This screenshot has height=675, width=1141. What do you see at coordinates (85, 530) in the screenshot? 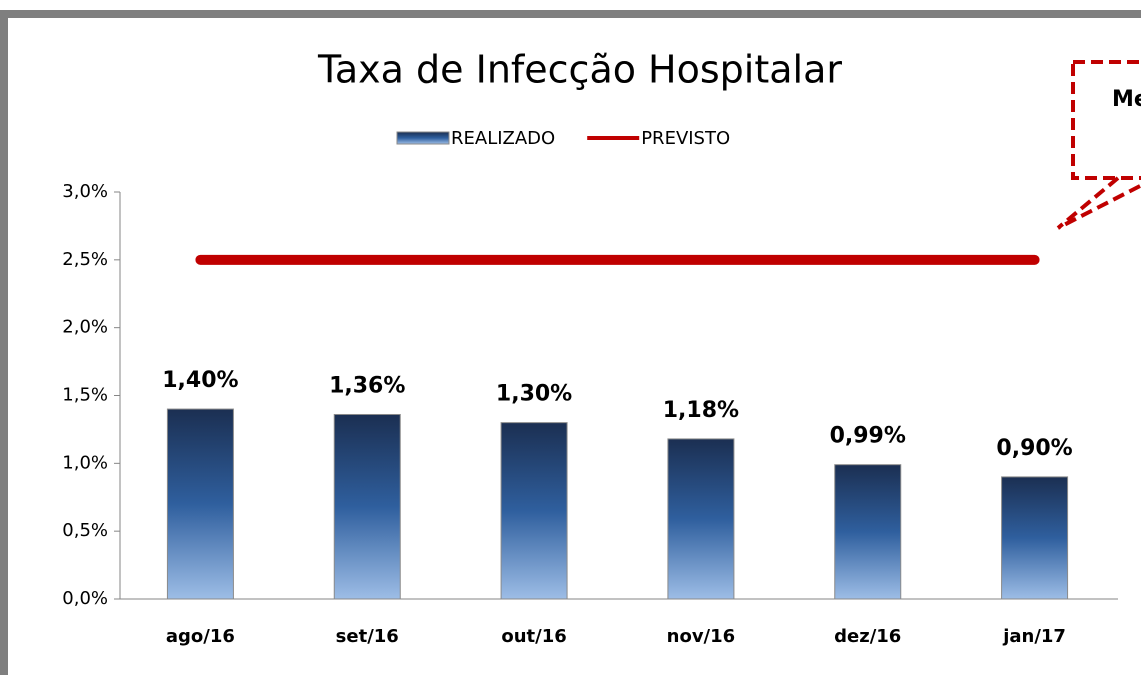
I see `y-tick-label: 0,5%` at bounding box center [85, 530].